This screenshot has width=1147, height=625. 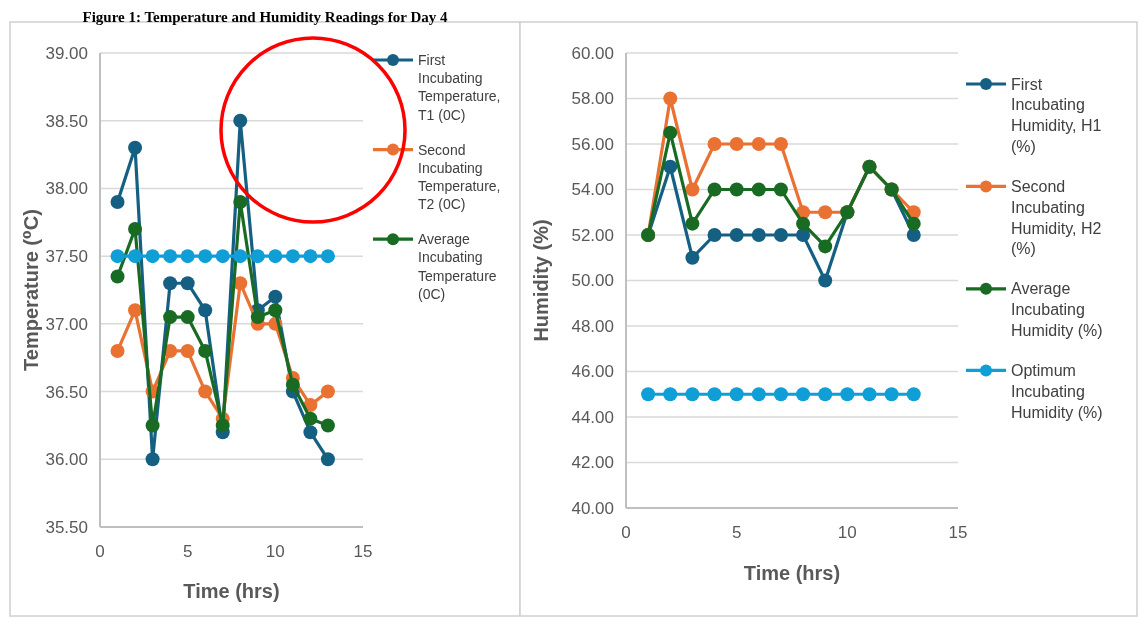 What do you see at coordinates (541, 280) in the screenshot?
I see `y-axis-title: Humidity (%)` at bounding box center [541, 280].